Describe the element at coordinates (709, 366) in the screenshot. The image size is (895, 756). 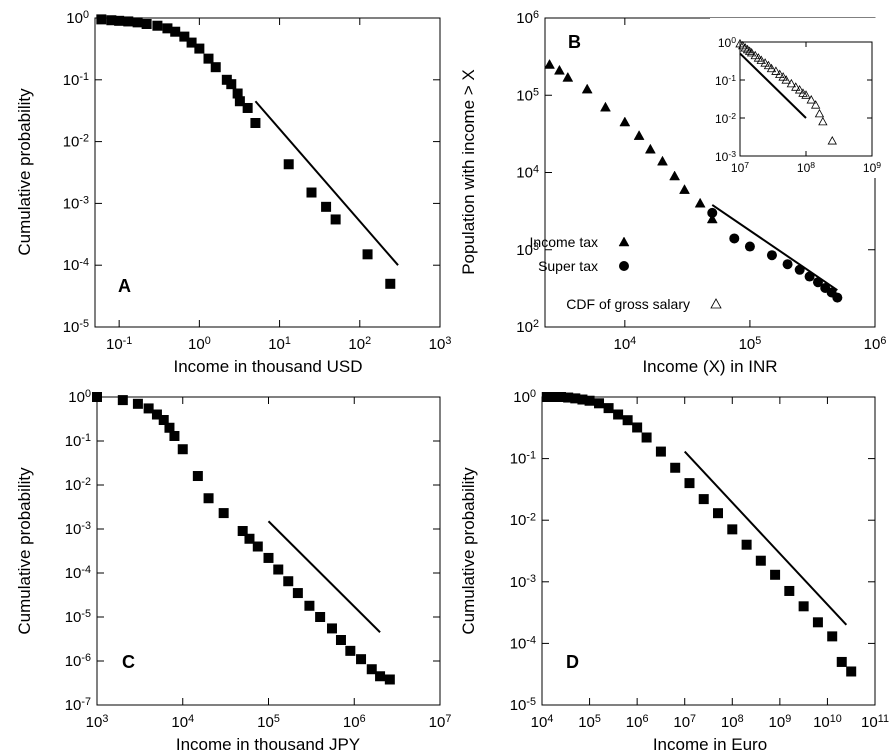
I see `x-axis-label: Income (X) in INR` at that location.